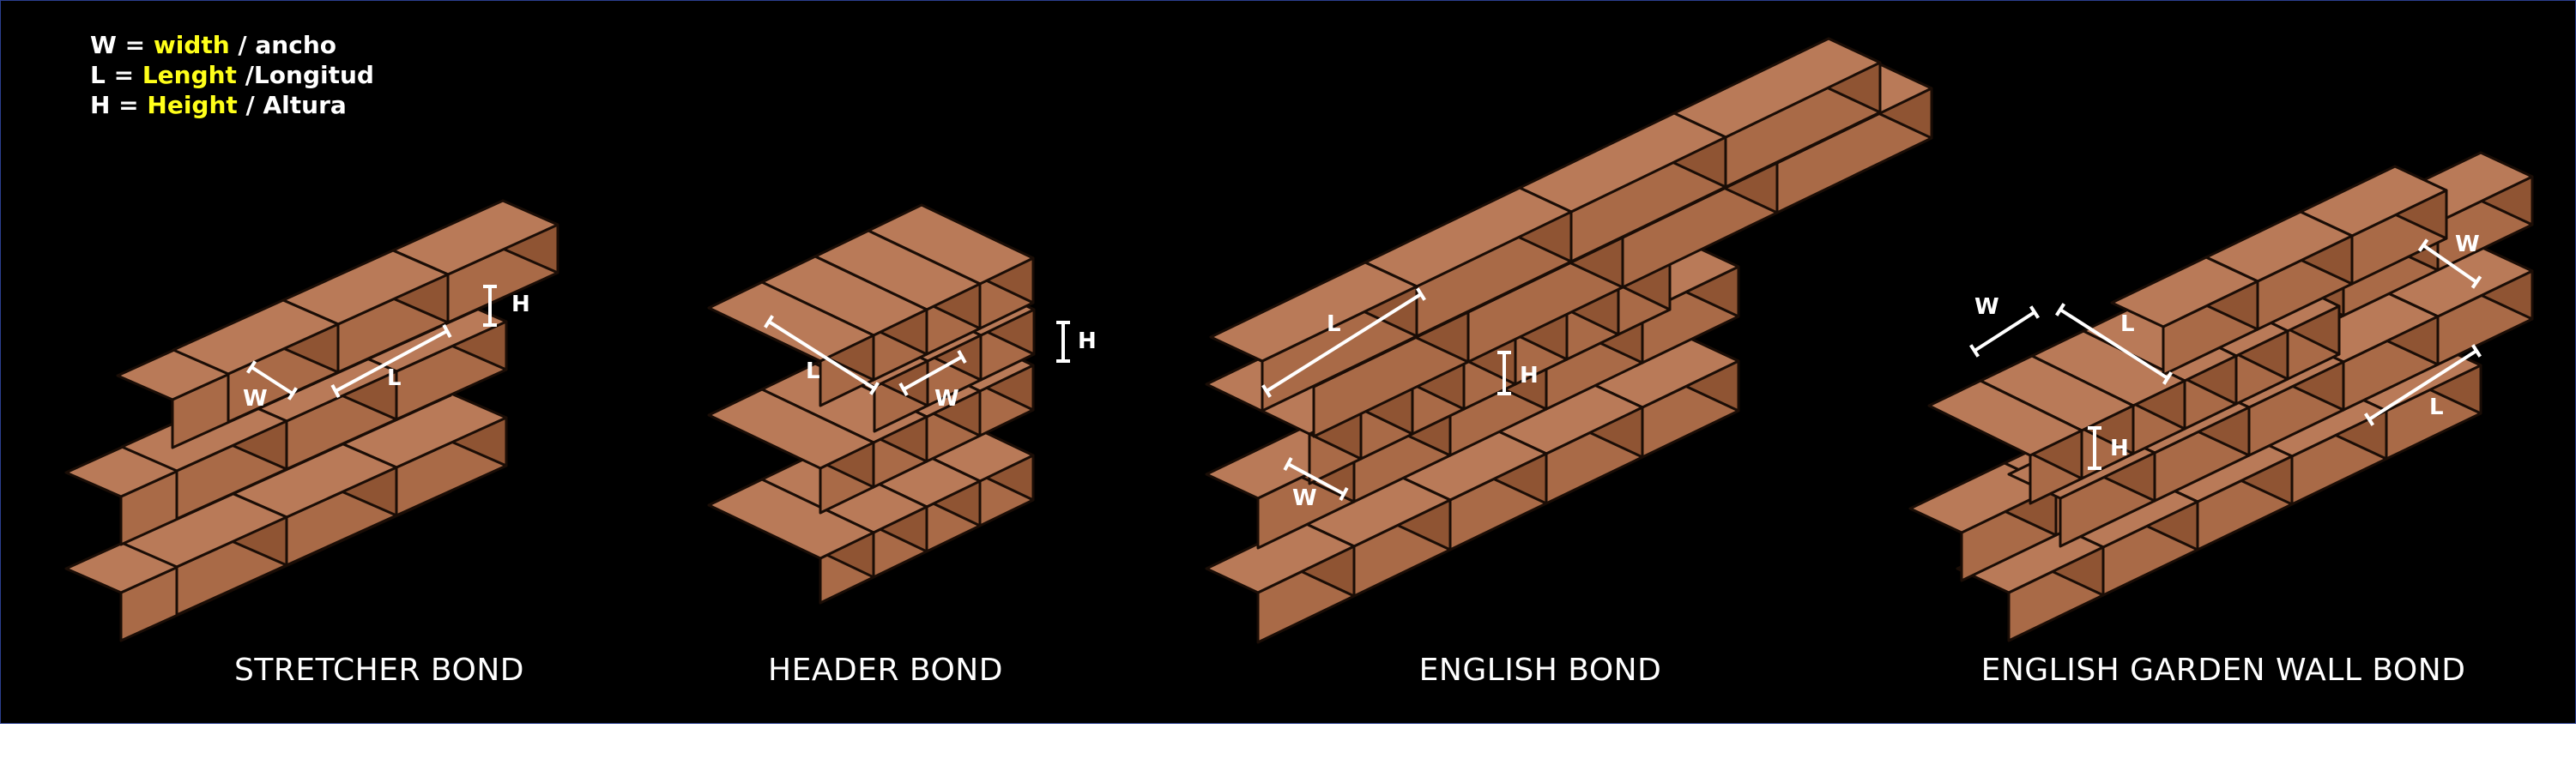  I want to click on stretcher-width-dimension: W, so click(271, 386).